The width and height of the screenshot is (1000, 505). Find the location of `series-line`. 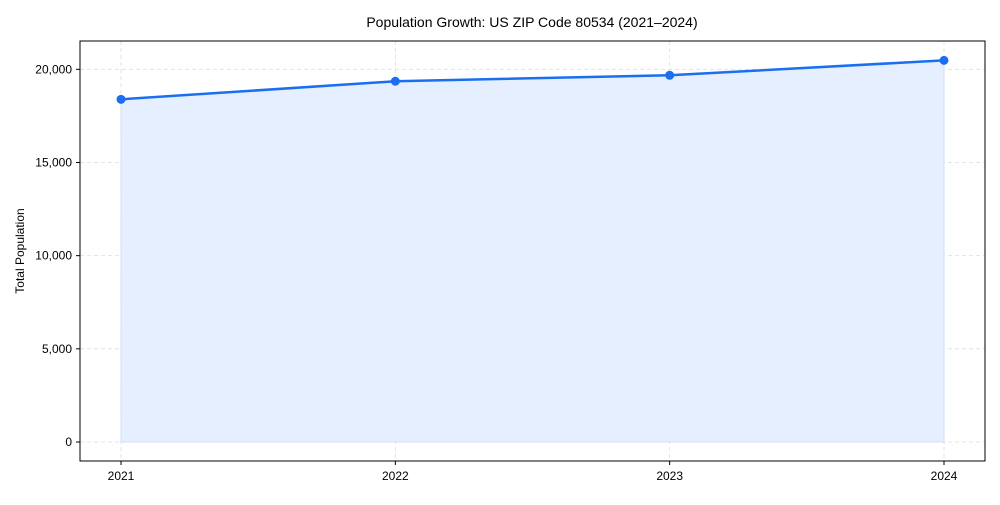

series-line is located at coordinates (532, 80).